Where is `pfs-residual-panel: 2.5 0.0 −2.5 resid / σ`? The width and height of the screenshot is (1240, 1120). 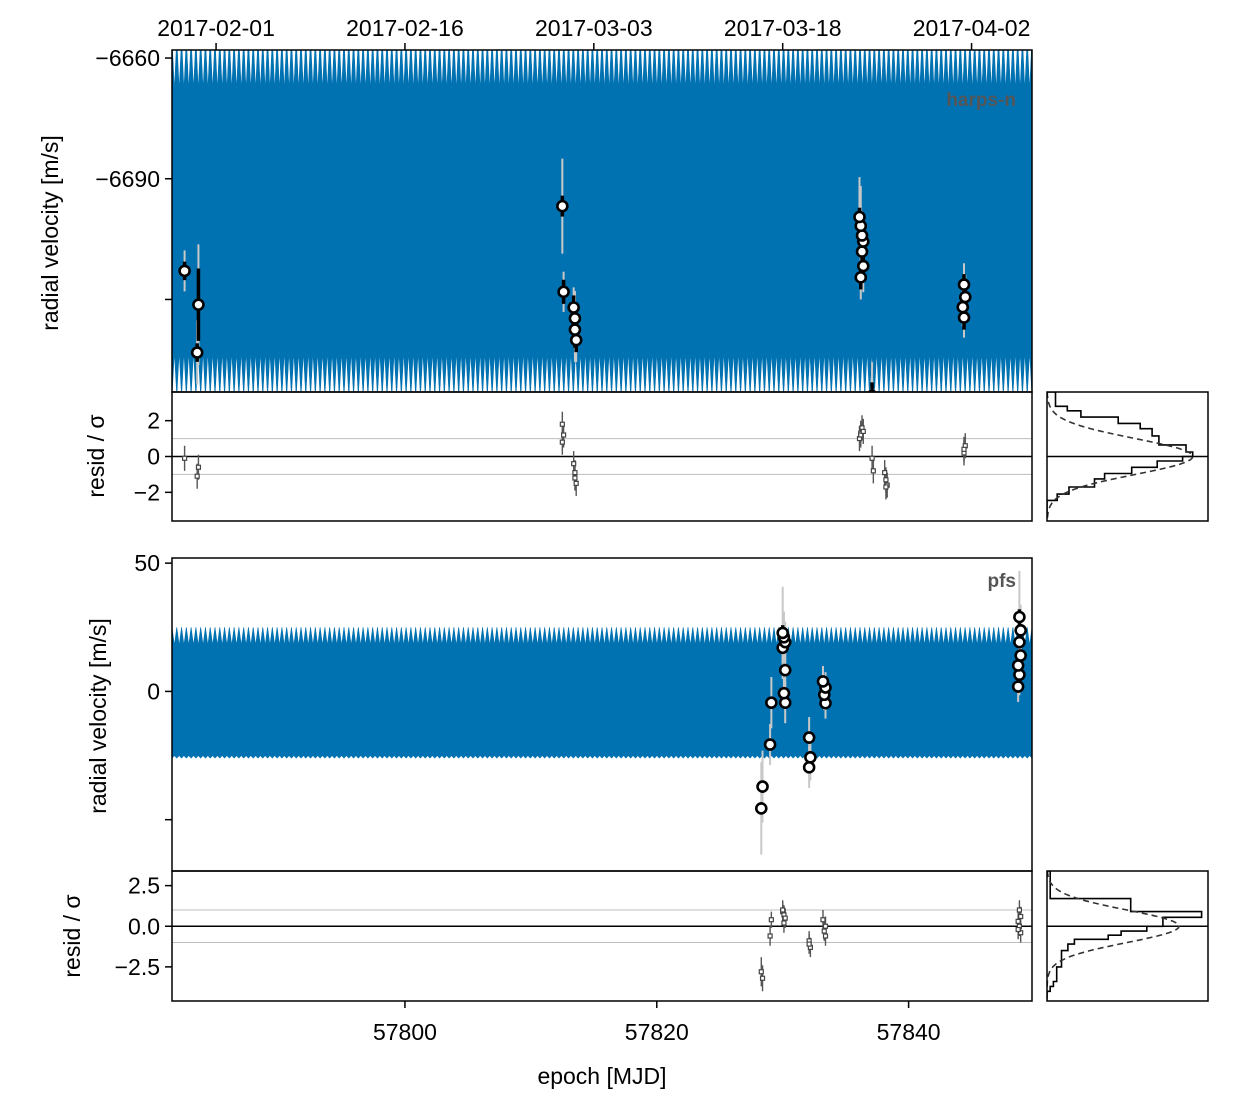
pfs-residual-panel: 2.5 0.0 −2.5 resid / σ is located at coordinates (546, 936).